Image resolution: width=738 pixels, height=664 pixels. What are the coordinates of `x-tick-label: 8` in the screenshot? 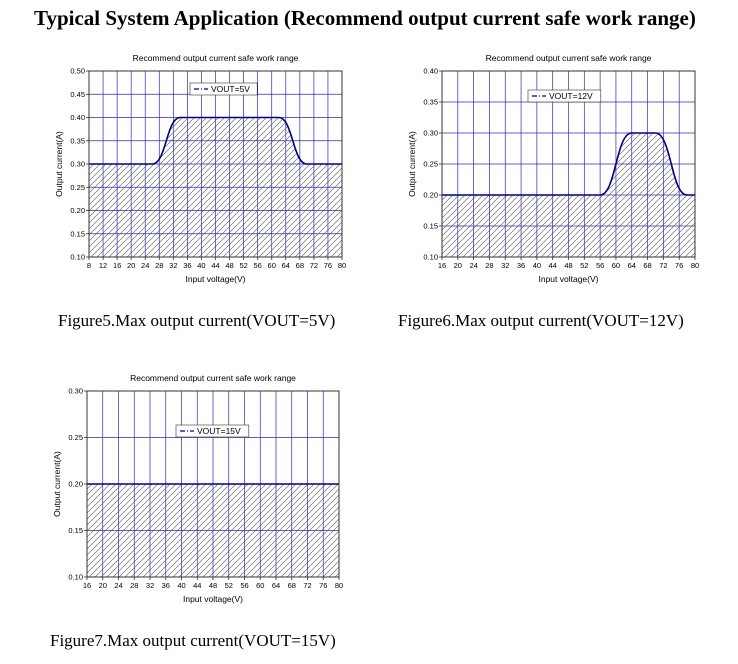 It's located at (89, 265).